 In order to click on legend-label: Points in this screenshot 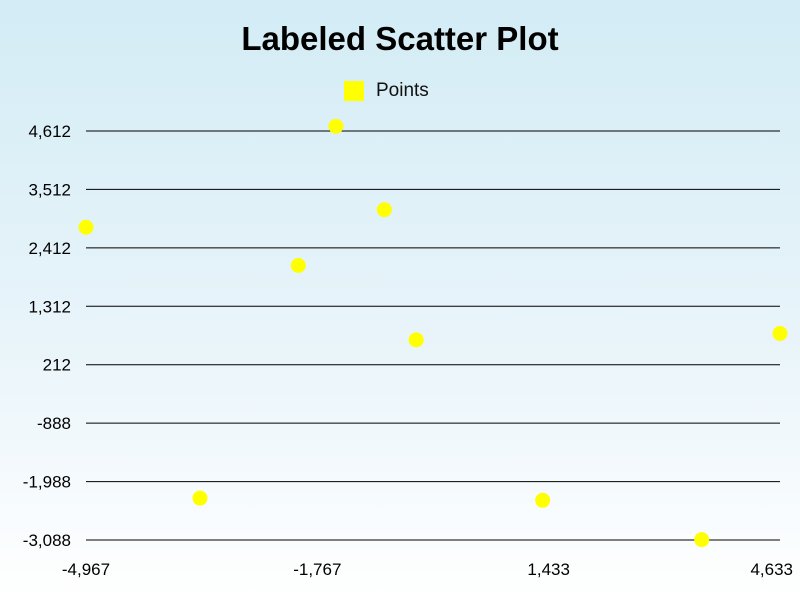, I will do `click(402, 90)`.